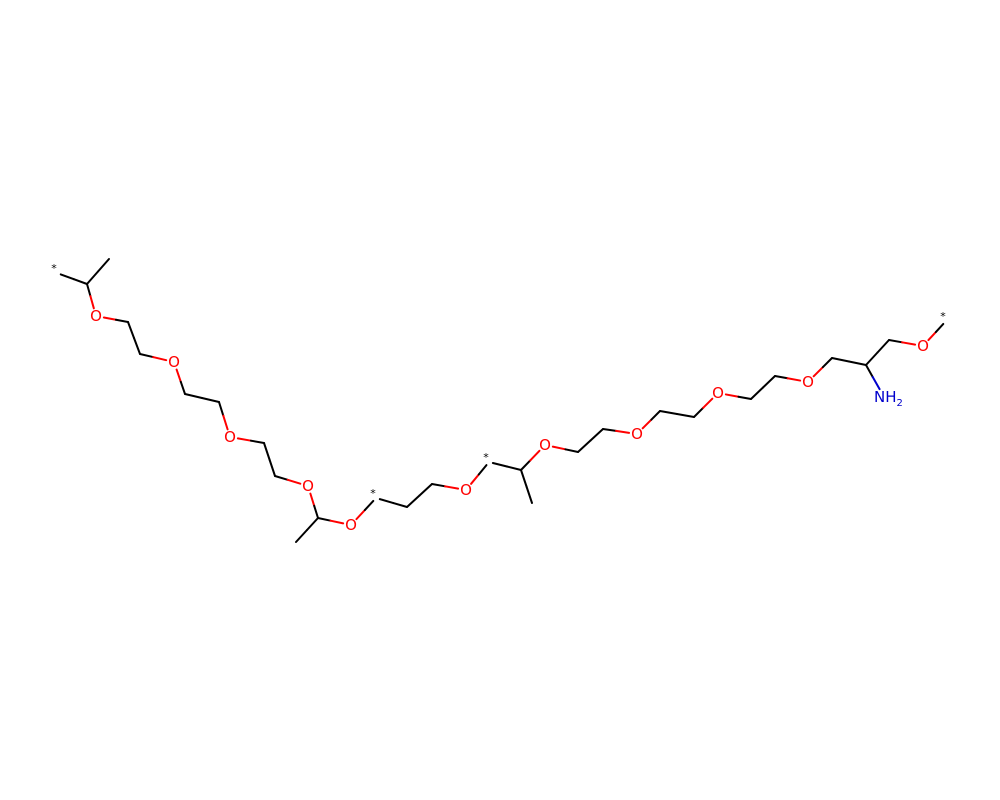  What do you see at coordinates (565, 449) in the screenshot?
I see `bond-o7-c12` at bounding box center [565, 449].